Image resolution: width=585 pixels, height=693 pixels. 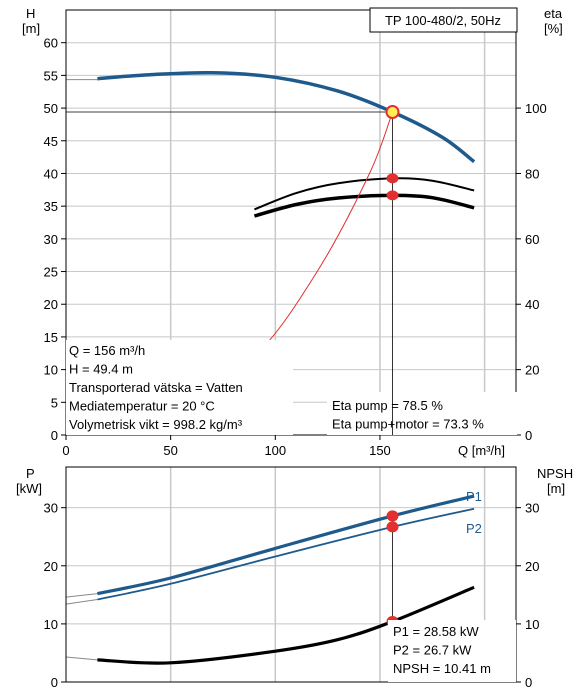 What do you see at coordinates (51, 108) in the screenshot?
I see `top-left-tick-label: 50` at bounding box center [51, 108].